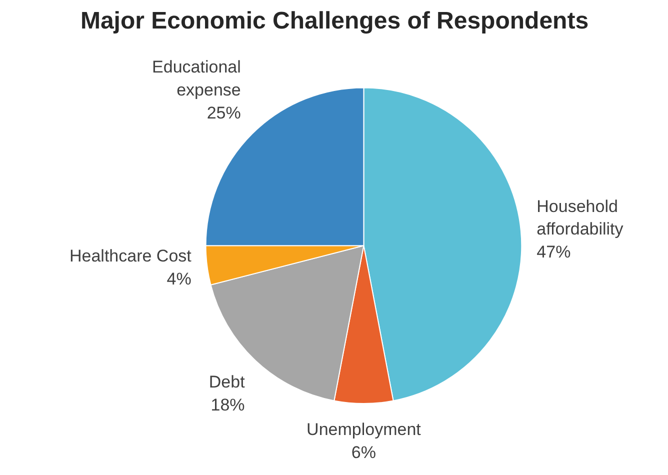 The height and width of the screenshot is (475, 668). I want to click on data-label: 47%, so click(553, 252).